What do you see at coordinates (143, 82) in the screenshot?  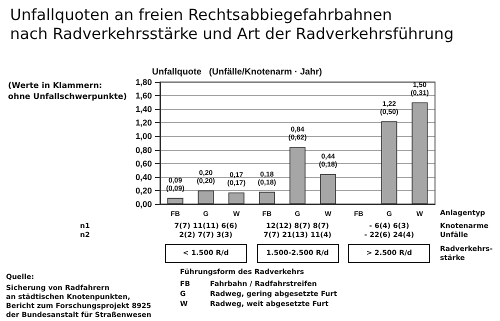 I see `y-tick-label: 1,80` at bounding box center [143, 82].